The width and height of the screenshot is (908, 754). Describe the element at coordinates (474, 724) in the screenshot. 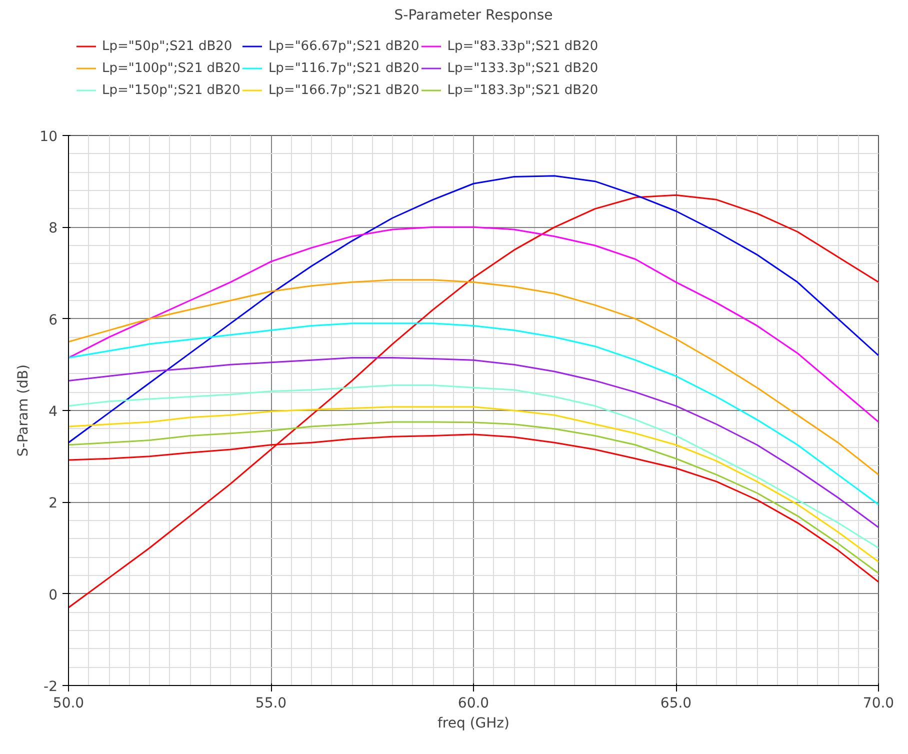

I see `x-axis-title: freq (GHz)` at that location.